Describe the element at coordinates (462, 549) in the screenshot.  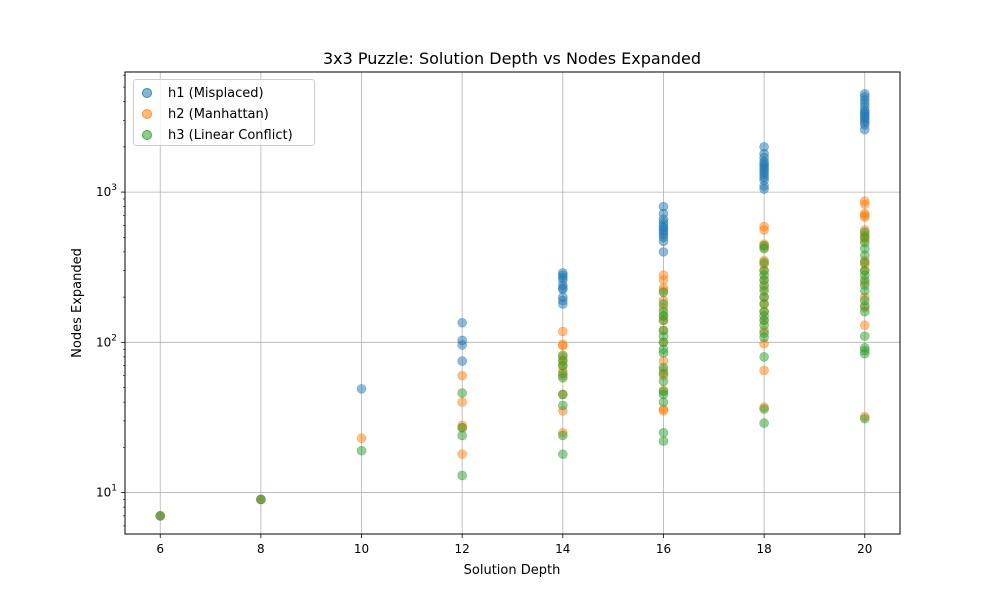
I see `x-tick-label: 12` at that location.